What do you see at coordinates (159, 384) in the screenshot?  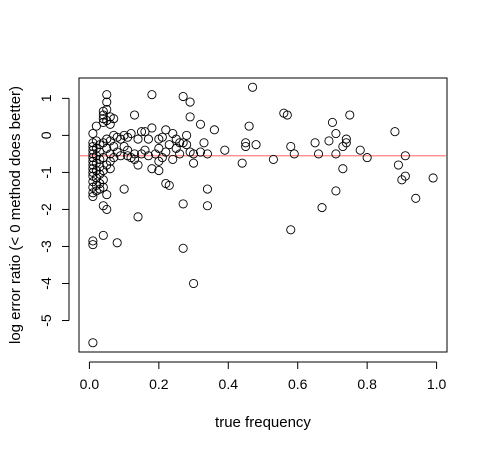 I see `x-tick-label: 0.2` at bounding box center [159, 384].